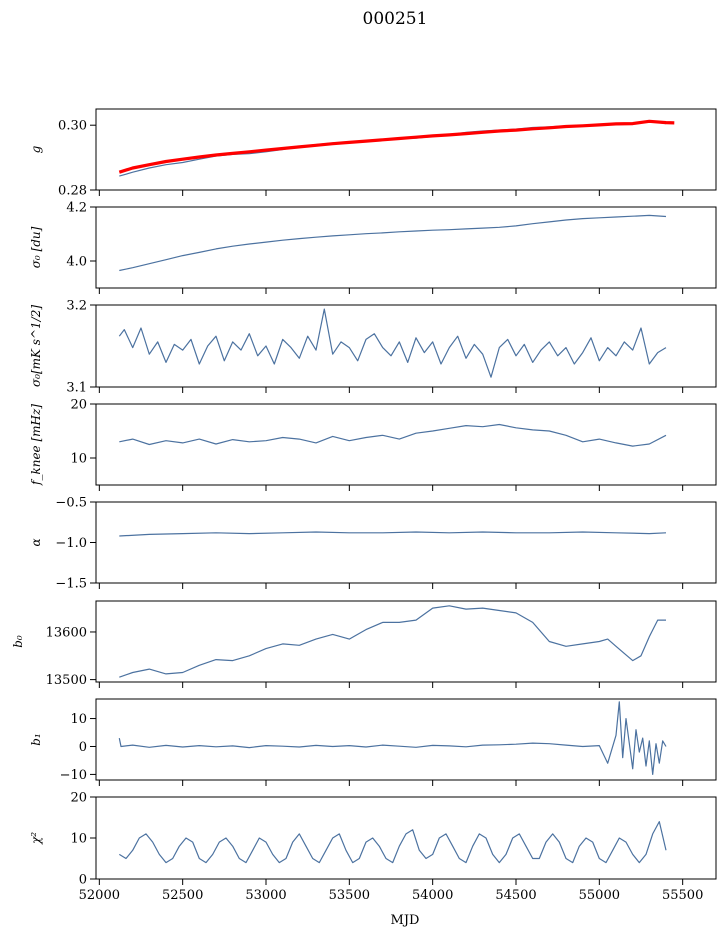 The width and height of the screenshot is (725, 936). I want to click on axes-frame-b1, so click(406, 739).